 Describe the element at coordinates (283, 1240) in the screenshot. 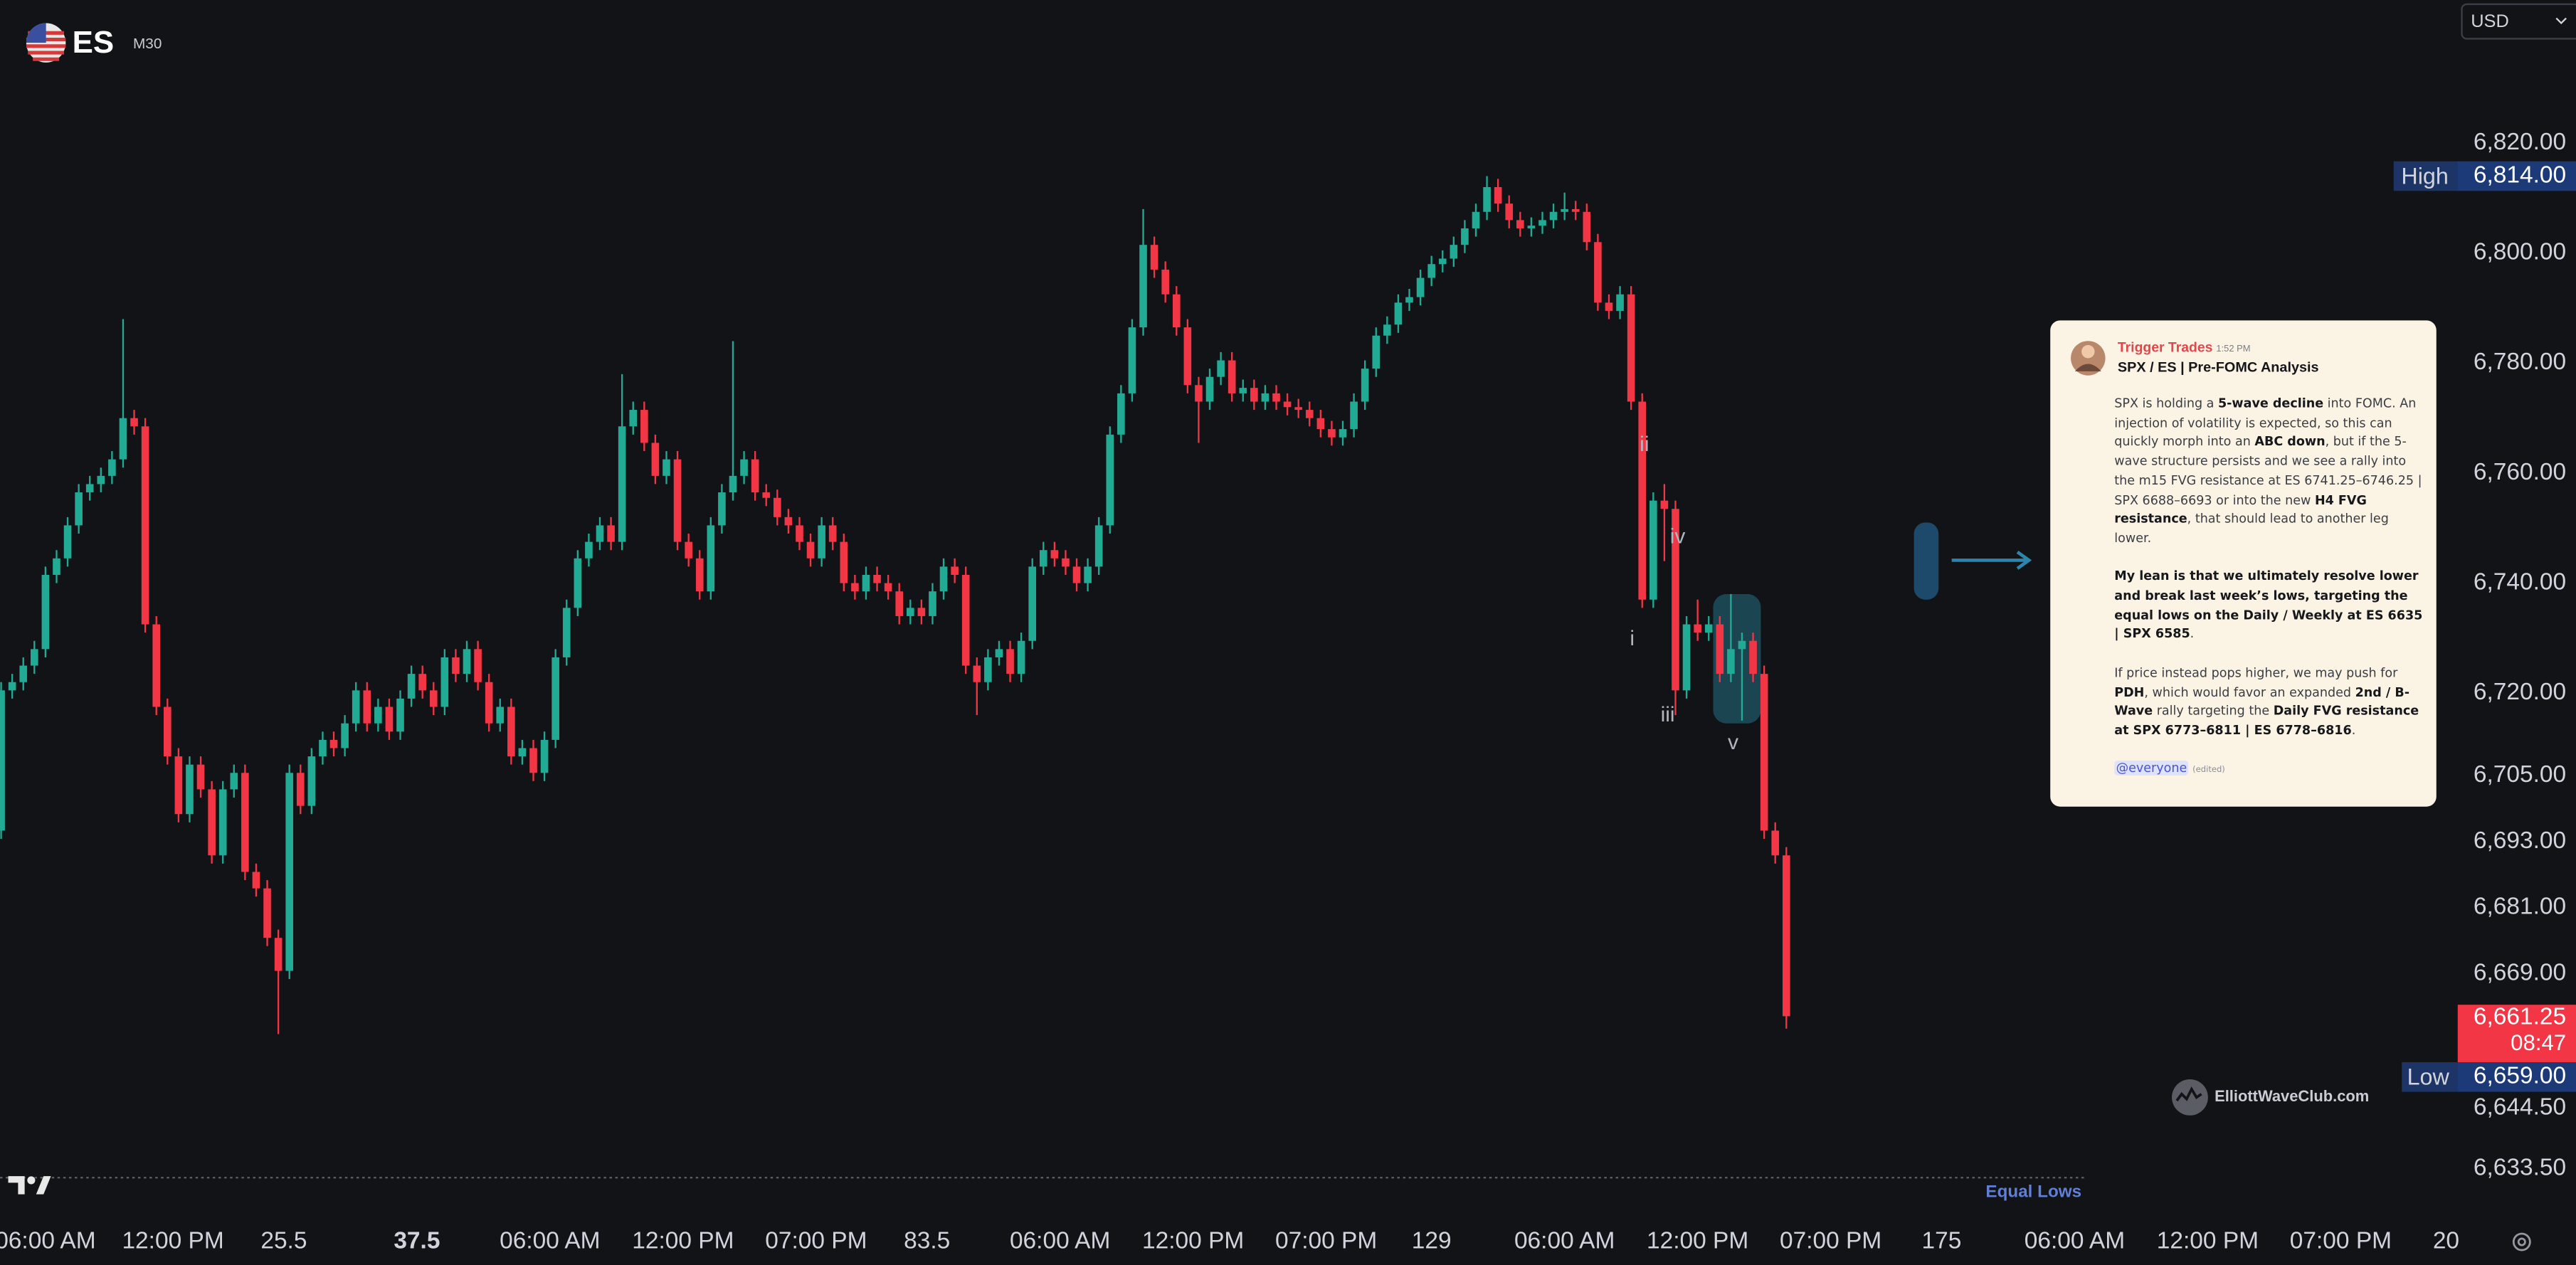

I see `x-tick-label: 25.5` at that location.